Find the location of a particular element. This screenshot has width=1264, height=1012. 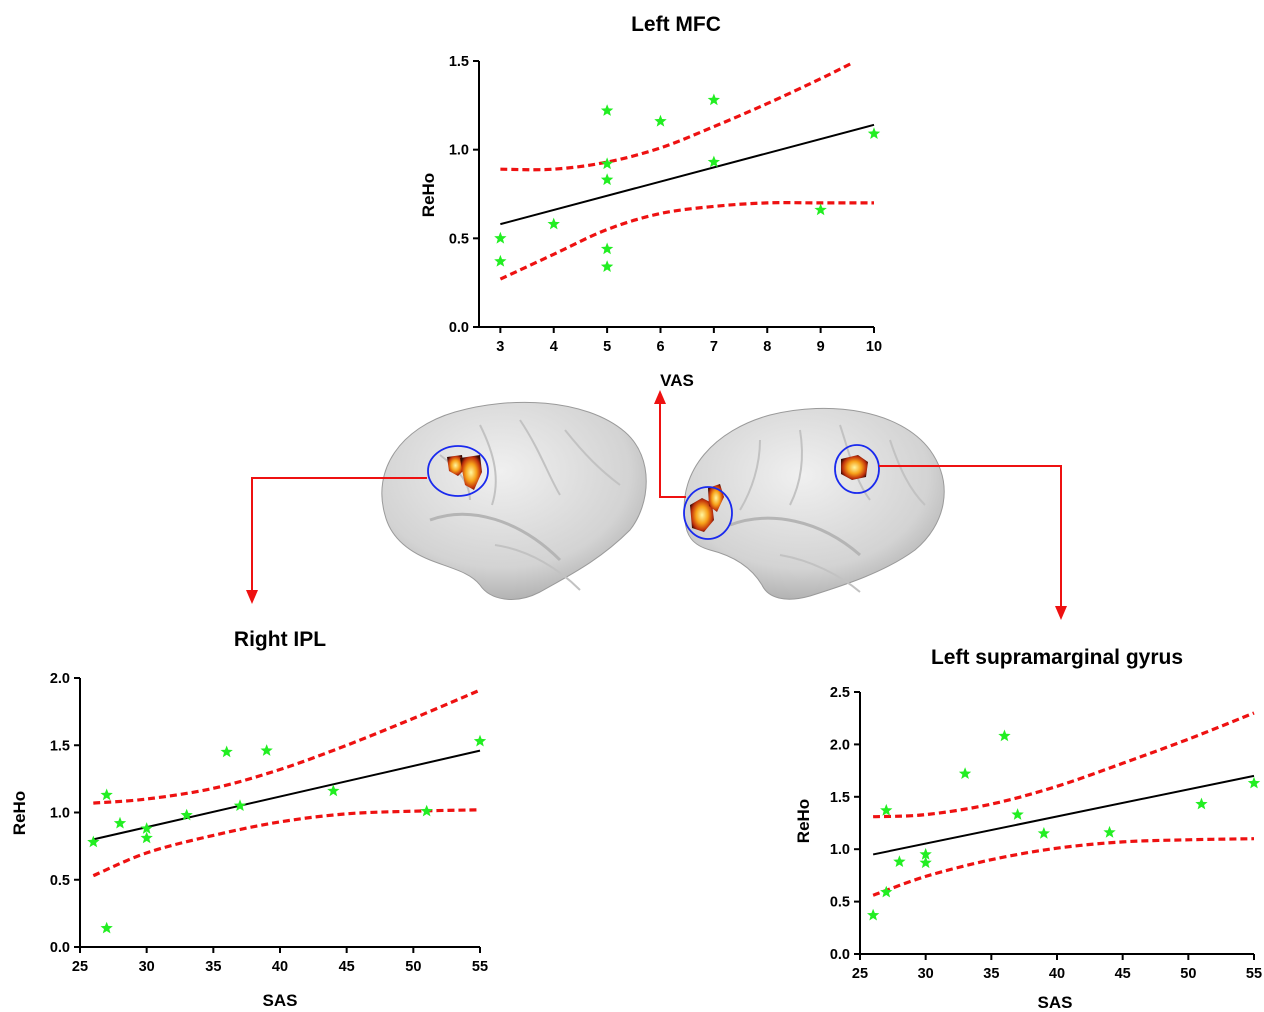

left-hemisphere-brain-icon is located at coordinates (814, 503).